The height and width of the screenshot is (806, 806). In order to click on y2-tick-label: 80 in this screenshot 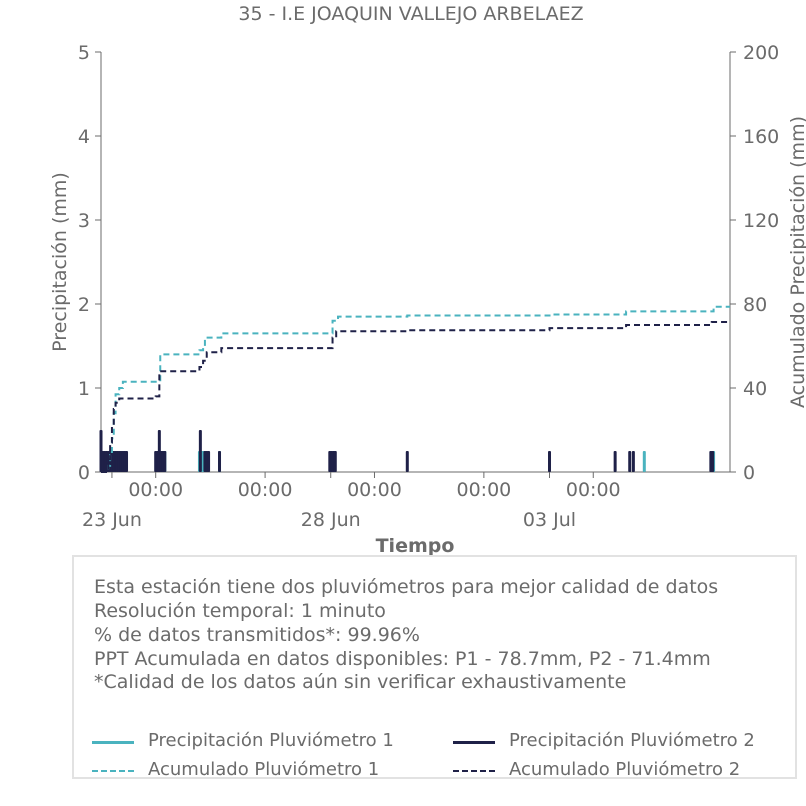, I will do `click(755, 305)`.